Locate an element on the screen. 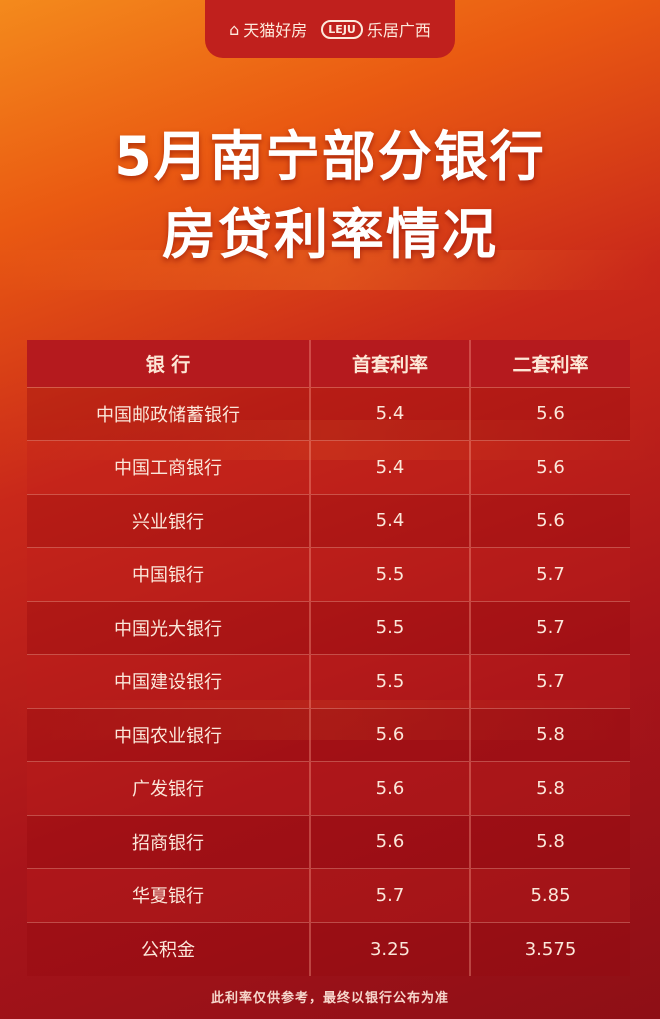 The width and height of the screenshot is (660, 1019). header-bank: 银 行 is located at coordinates (168, 363).